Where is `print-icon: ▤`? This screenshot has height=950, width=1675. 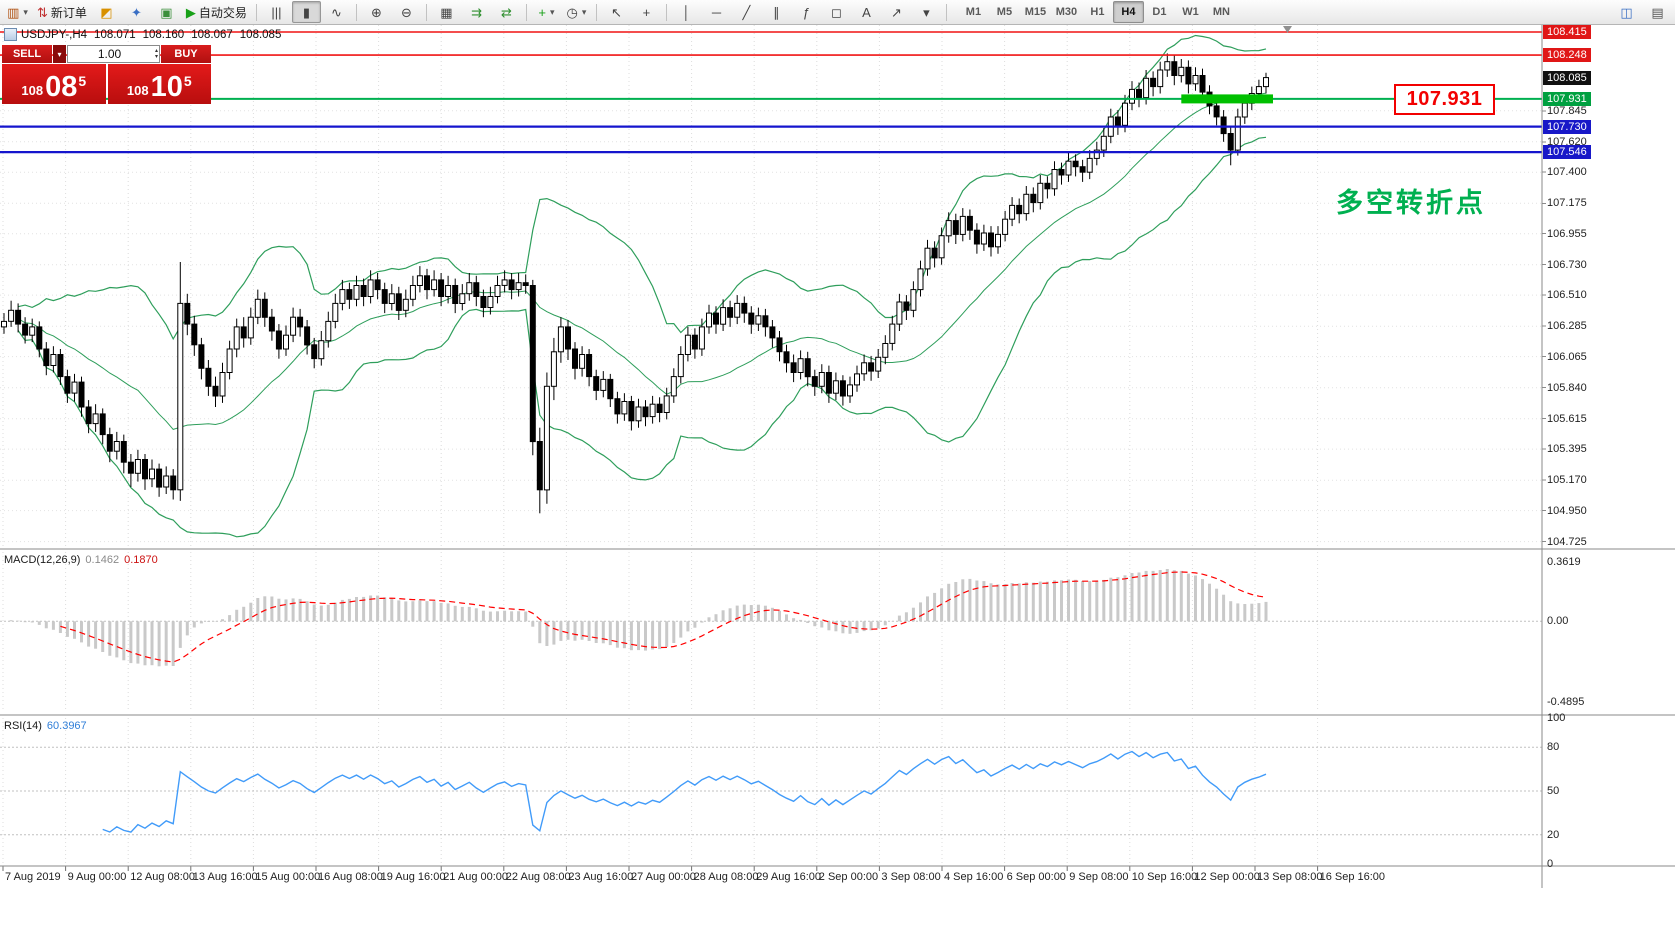
print-icon: ▤ is located at coordinates (1657, 12).